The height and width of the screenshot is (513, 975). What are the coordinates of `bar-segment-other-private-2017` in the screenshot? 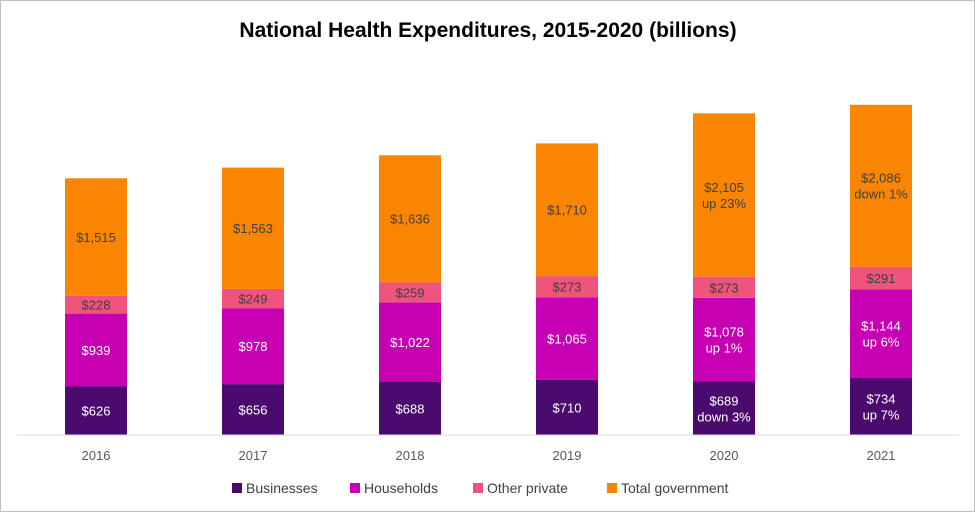 It's located at (253, 298).